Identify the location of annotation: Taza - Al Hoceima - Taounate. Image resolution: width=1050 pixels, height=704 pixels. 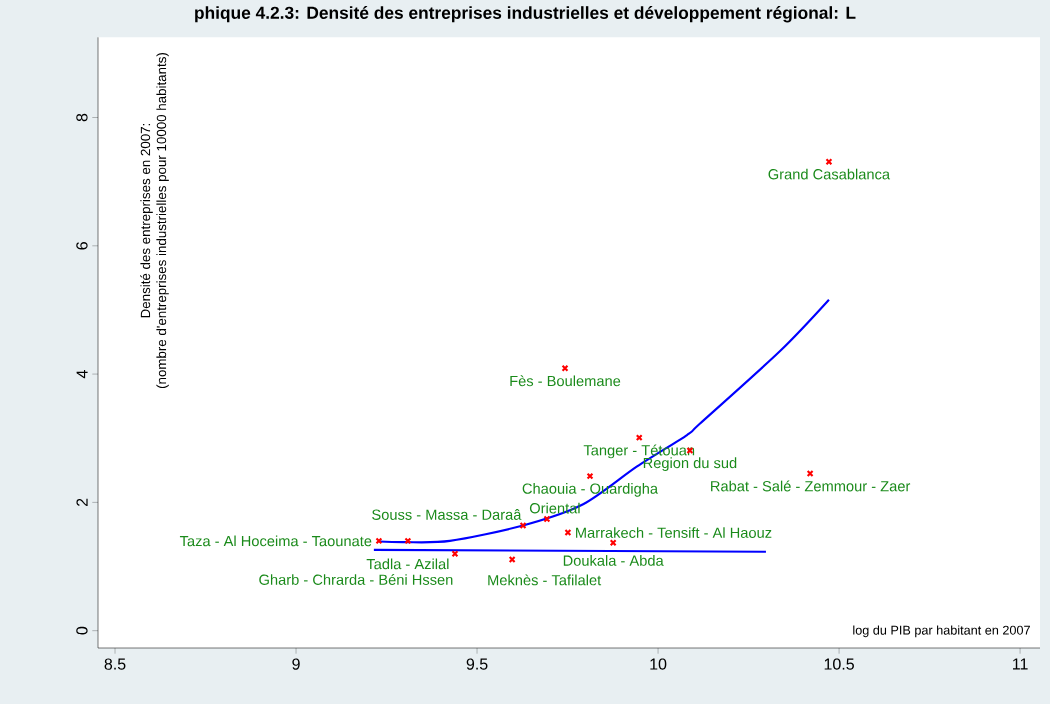
(275, 541).